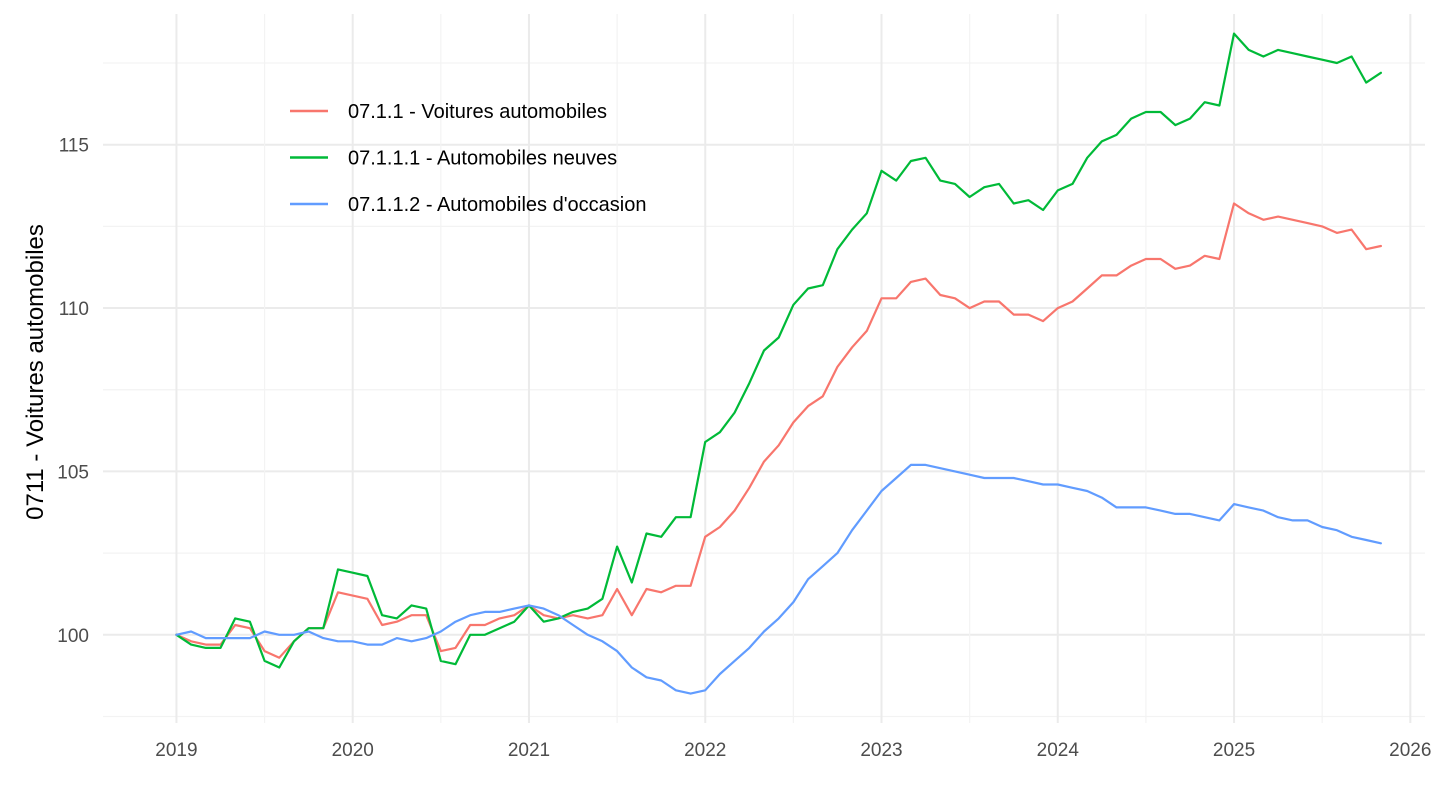 Image resolution: width=1440 pixels, height=810 pixels. I want to click on legend-label-3: 07.1.1.2 - Automobiles d'occasion, so click(497, 205).